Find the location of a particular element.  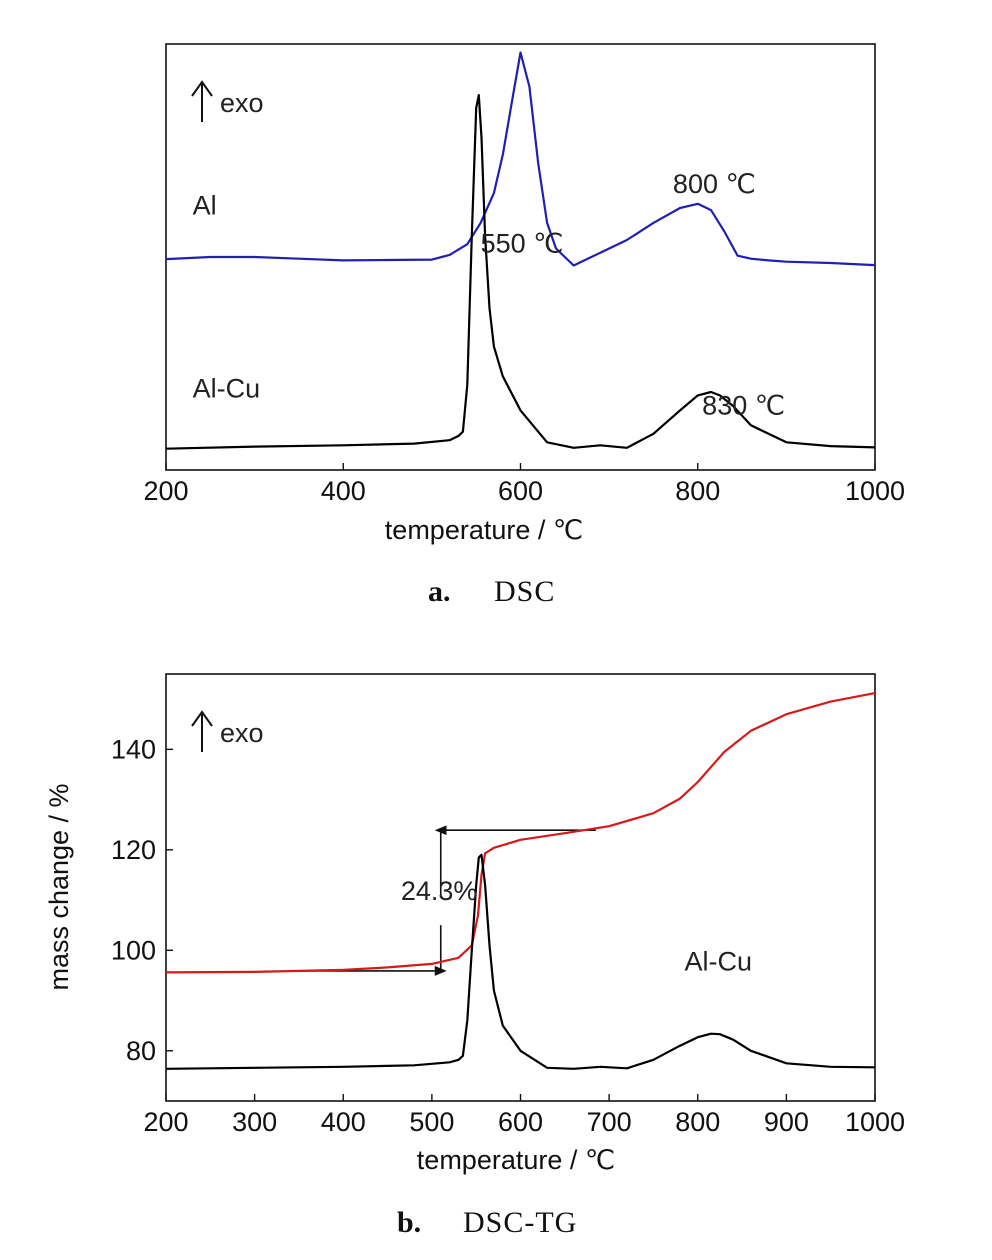

panel-a-exo-marker: exo is located at coordinates (227, 101).